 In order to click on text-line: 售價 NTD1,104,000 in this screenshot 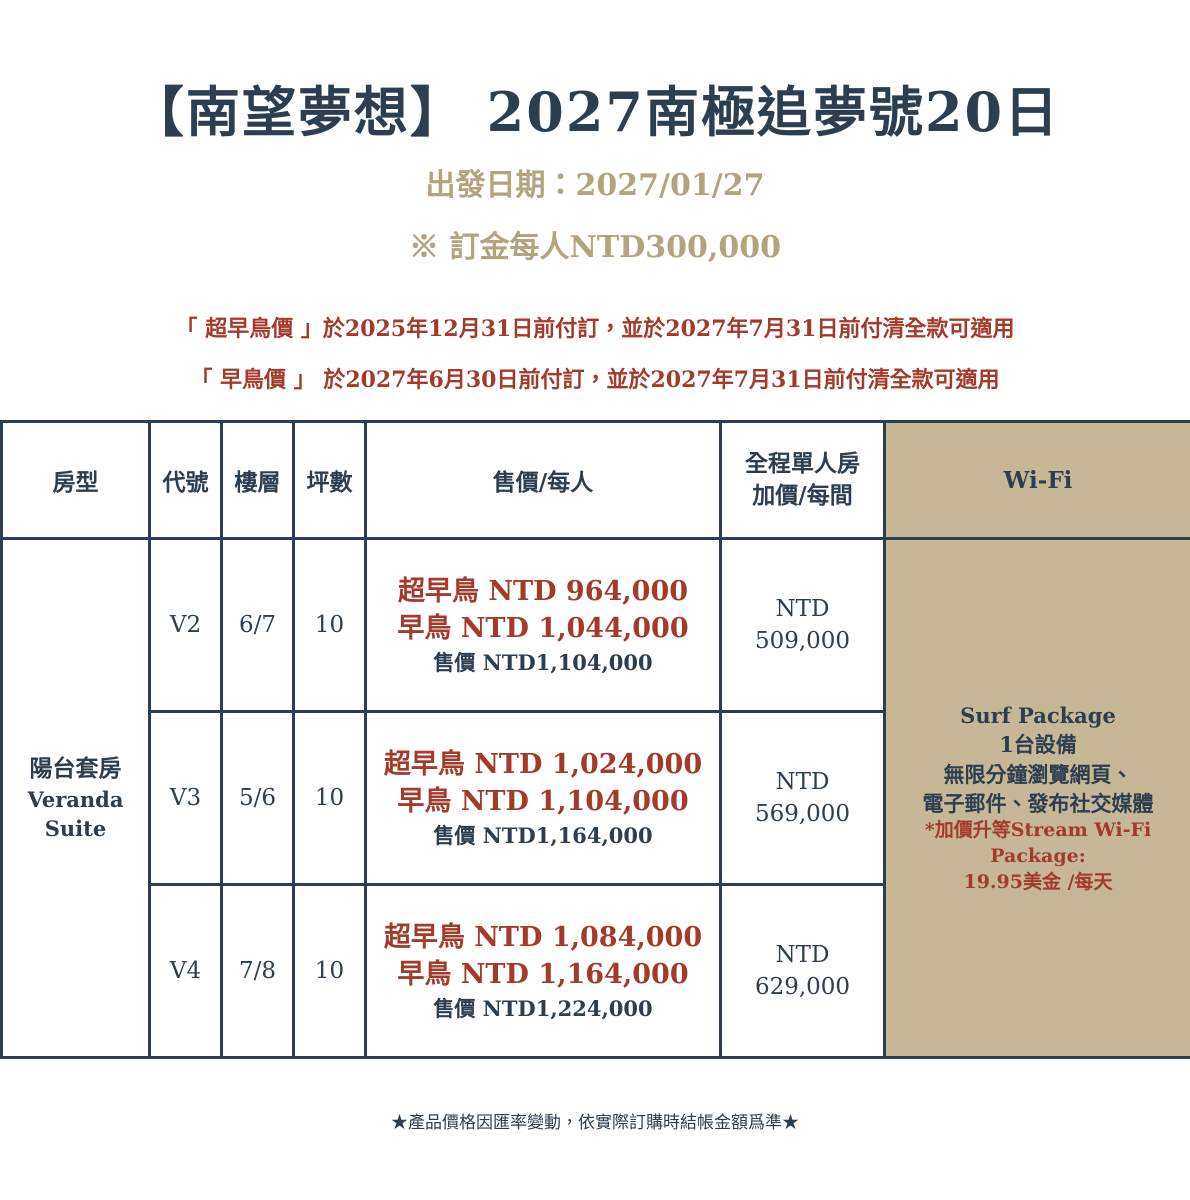, I will do `click(543, 663)`.